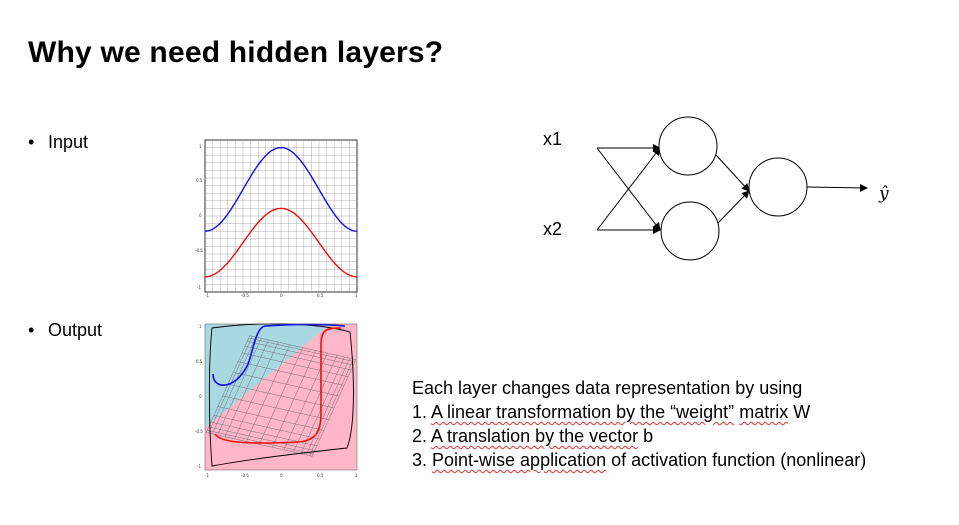 Image resolution: width=959 pixels, height=525 pixels. I want to click on input-xtick: 1, so click(356, 295).